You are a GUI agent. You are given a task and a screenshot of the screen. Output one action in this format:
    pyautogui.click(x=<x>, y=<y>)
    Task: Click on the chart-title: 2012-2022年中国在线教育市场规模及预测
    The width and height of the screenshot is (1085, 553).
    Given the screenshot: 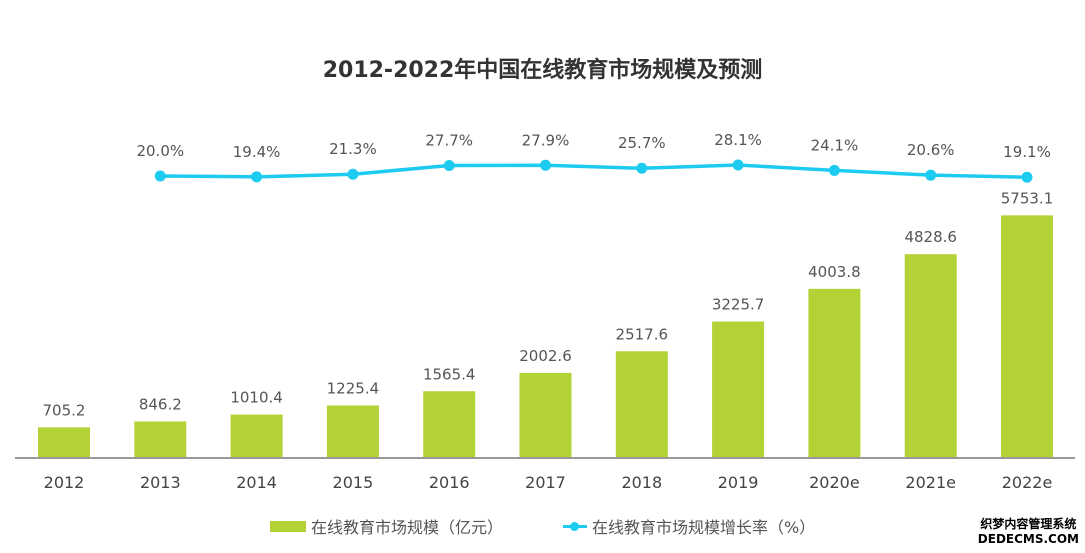 What is the action you would take?
    pyautogui.click(x=542, y=70)
    